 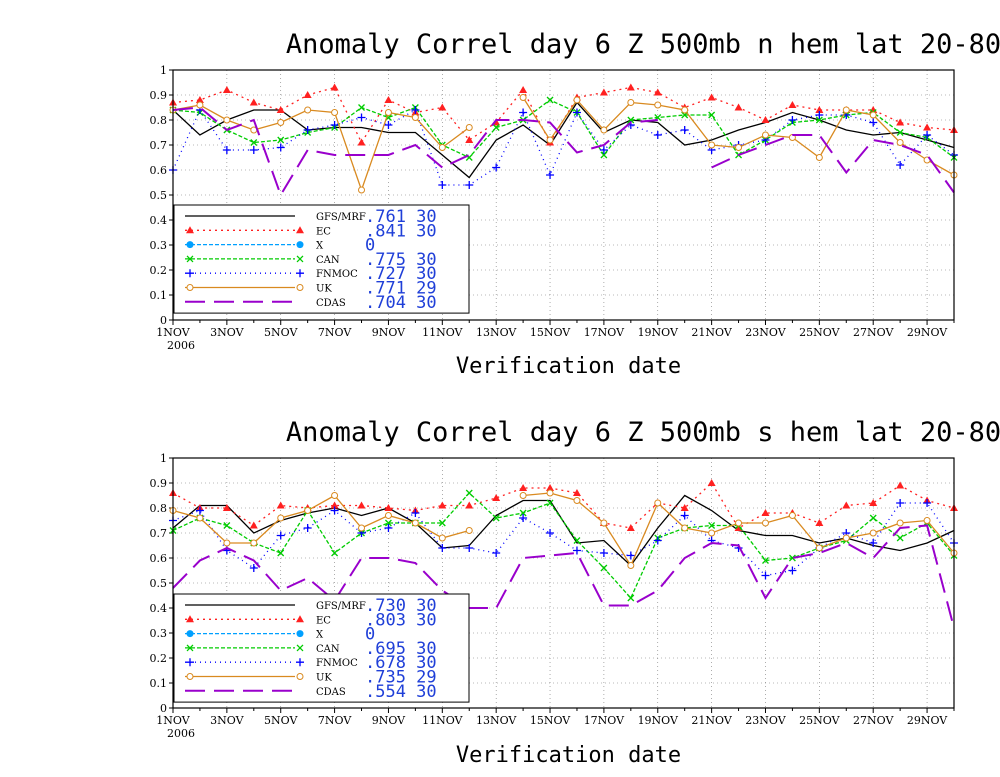 What do you see at coordinates (331, 692) in the screenshot?
I see `legend-label: CDAS` at bounding box center [331, 692].